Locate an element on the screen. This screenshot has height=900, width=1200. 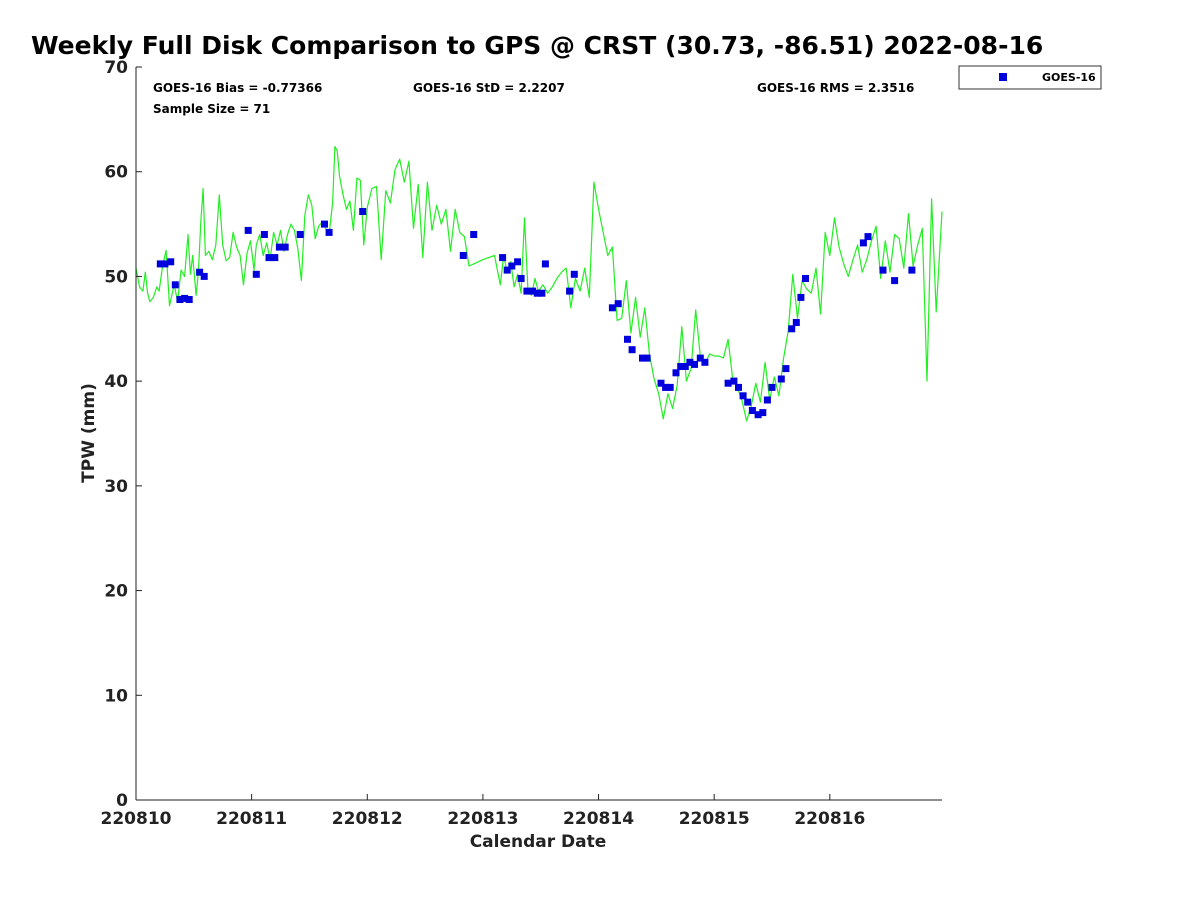
y-tick-label: 40 is located at coordinates (116, 382).